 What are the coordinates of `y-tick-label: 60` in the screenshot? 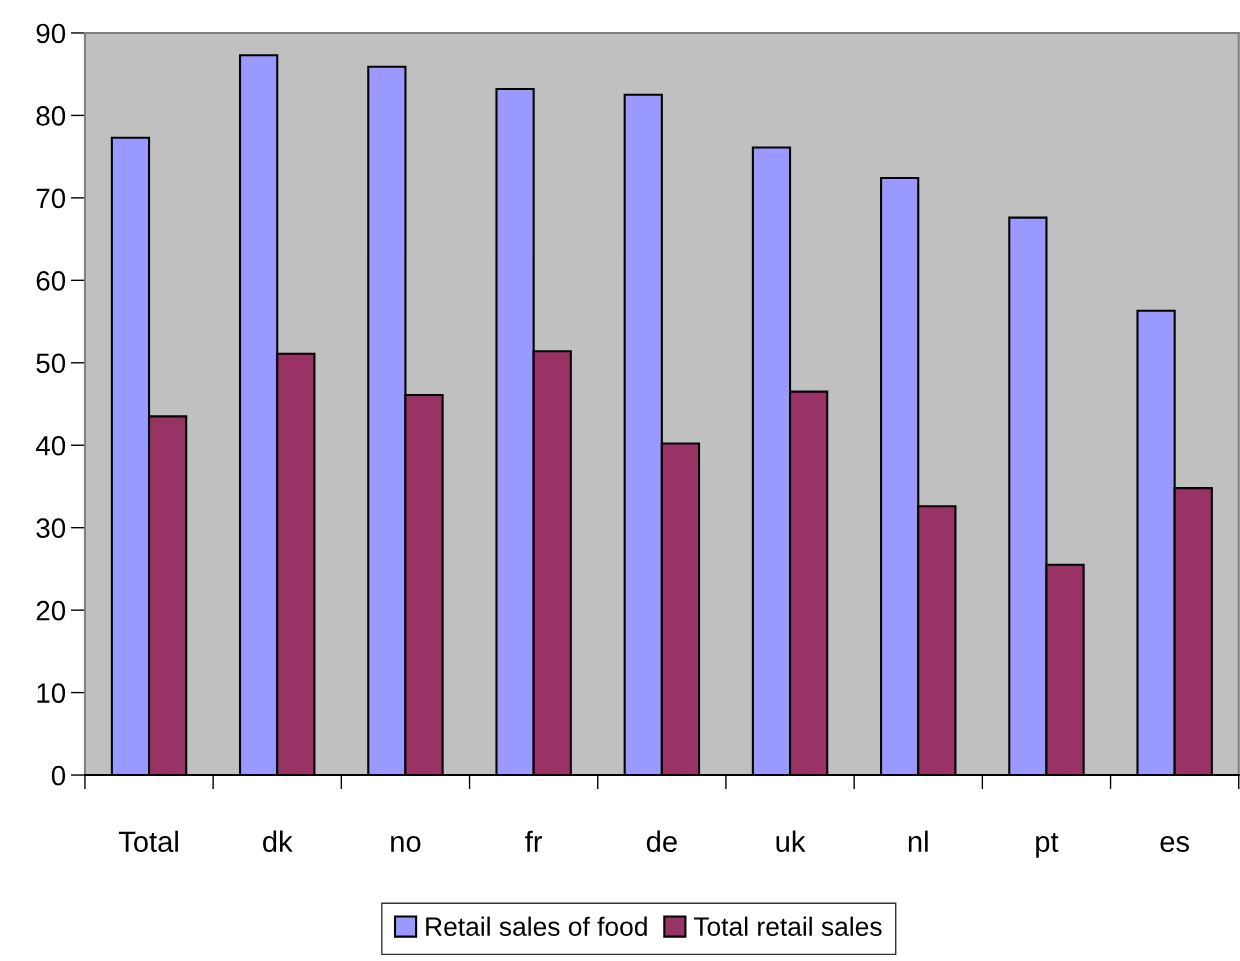 It's located at (51, 280).